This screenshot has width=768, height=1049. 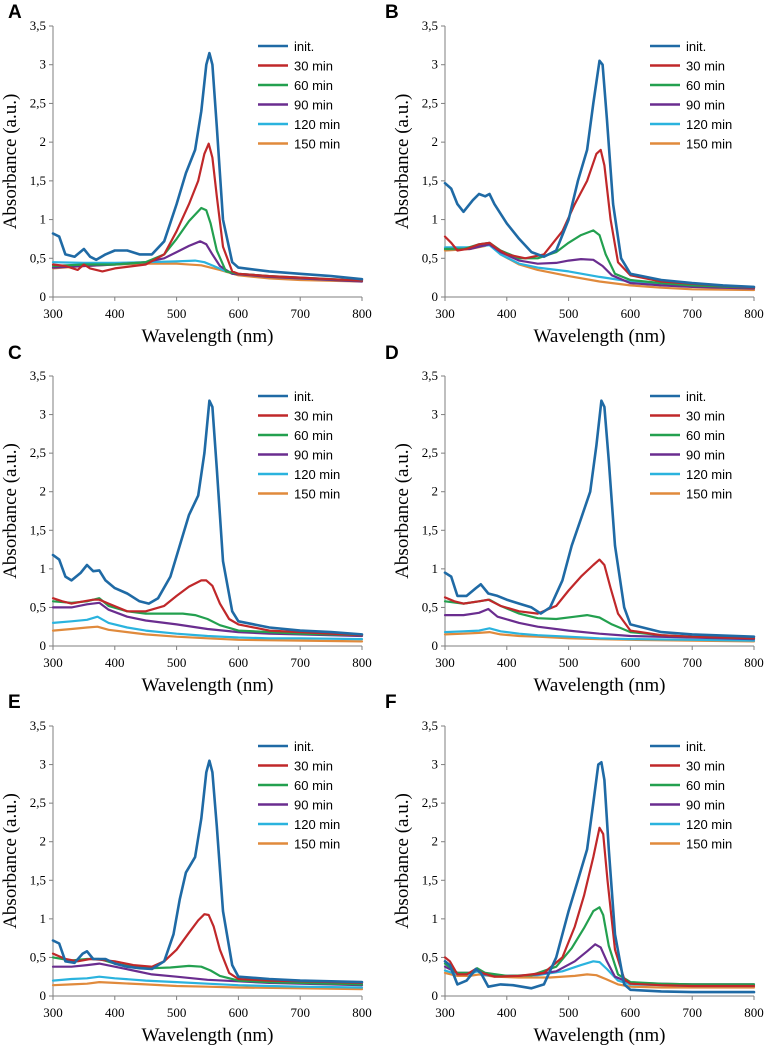 What do you see at coordinates (14, 702) in the screenshot?
I see `panel-label: E` at bounding box center [14, 702].